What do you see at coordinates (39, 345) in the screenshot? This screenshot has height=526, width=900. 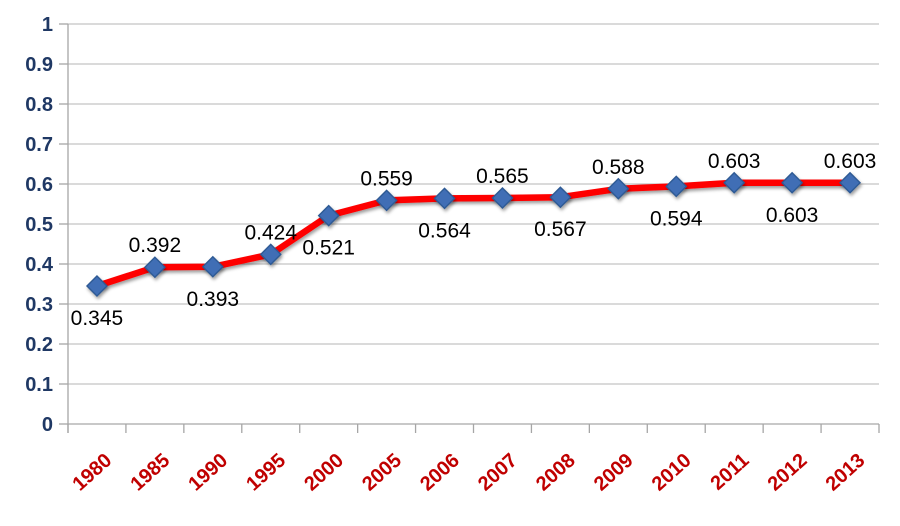 I see `y-axis-label: 0.2` at bounding box center [39, 345].